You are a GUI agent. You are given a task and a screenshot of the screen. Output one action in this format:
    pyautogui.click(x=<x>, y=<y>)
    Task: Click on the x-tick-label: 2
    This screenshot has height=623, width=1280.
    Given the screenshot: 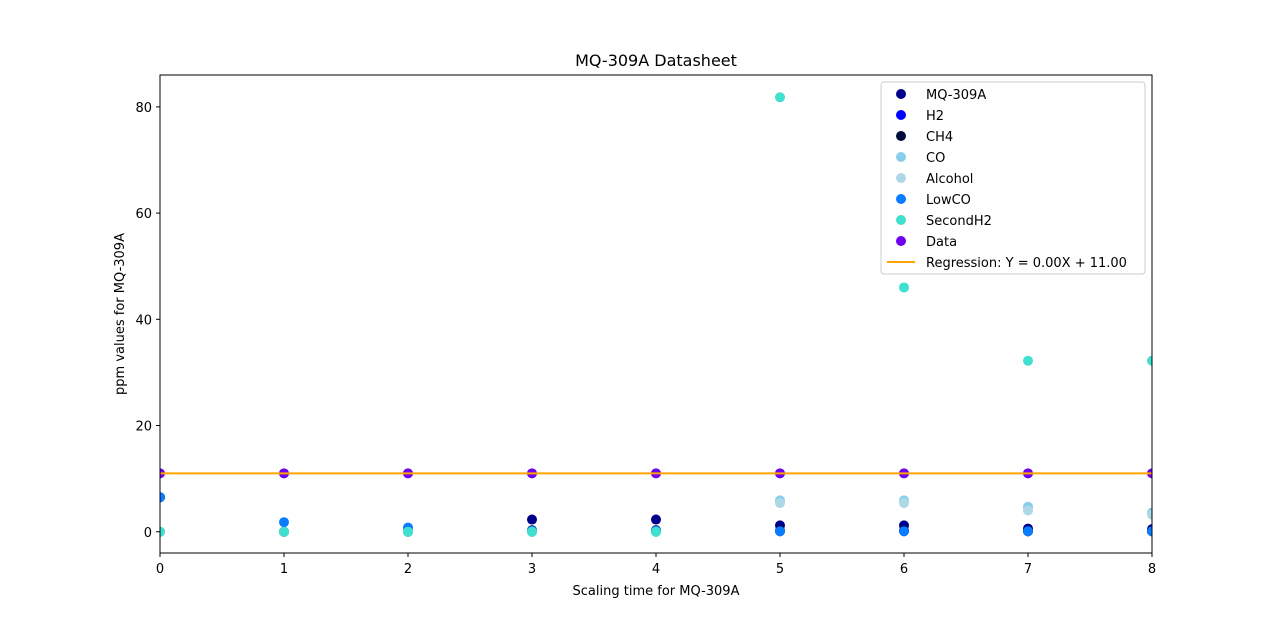 What is the action you would take?
    pyautogui.click(x=408, y=569)
    